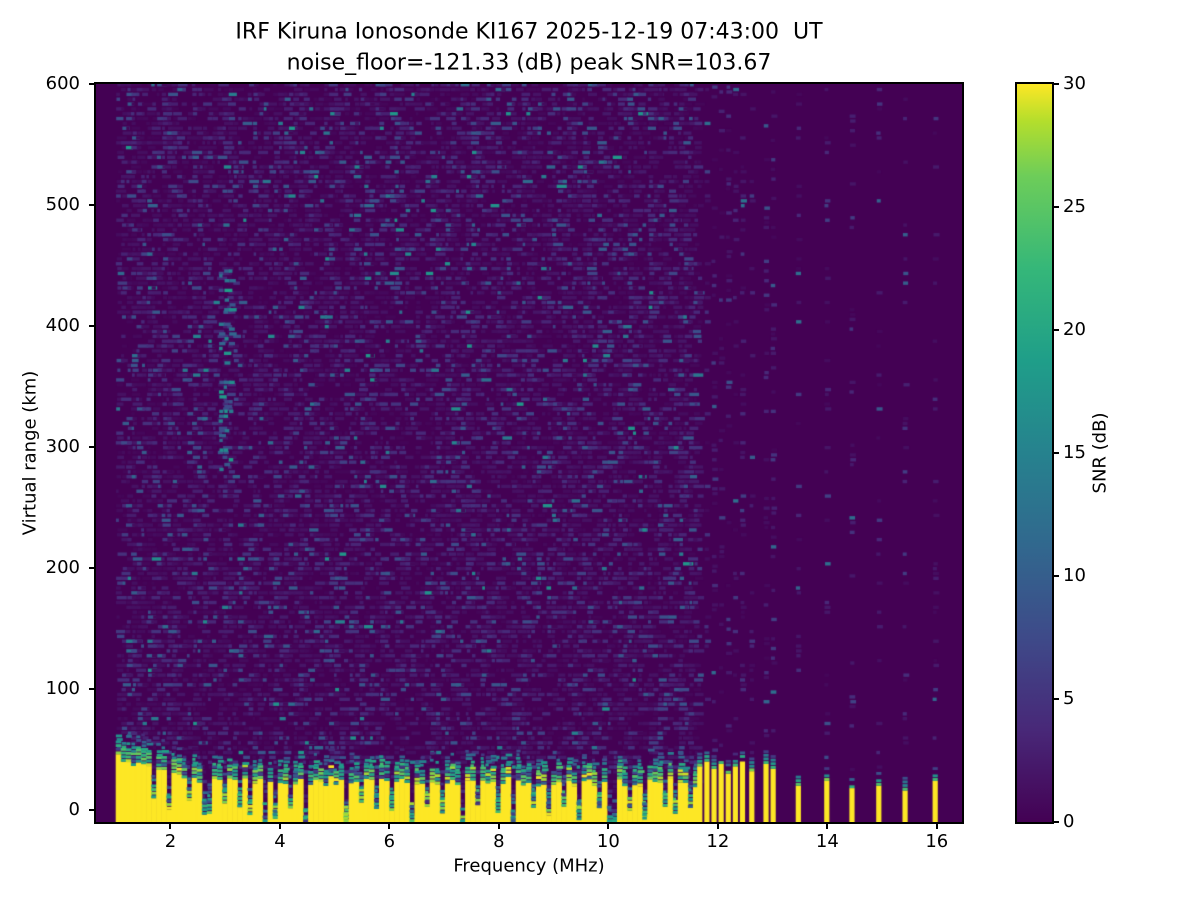 This screenshot has width=1200, height=900. What do you see at coordinates (827, 841) in the screenshot?
I see `x-tick-label: 14` at bounding box center [827, 841].